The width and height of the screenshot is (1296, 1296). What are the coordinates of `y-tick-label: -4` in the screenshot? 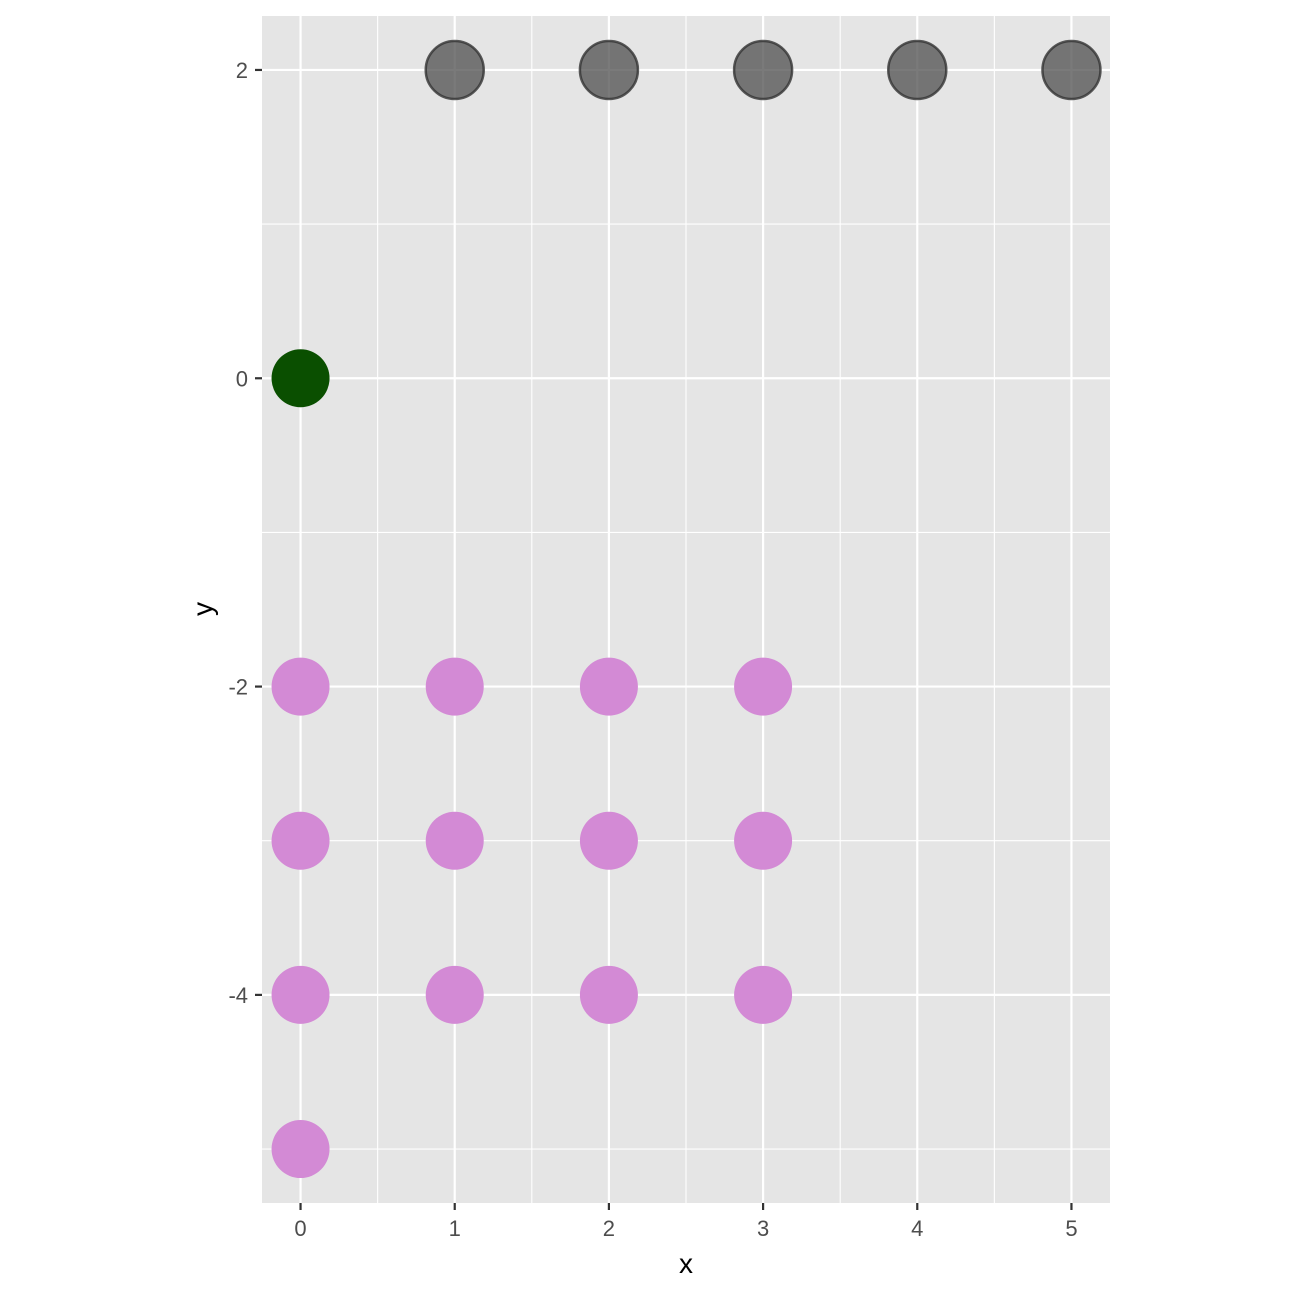 It's located at (238, 995).